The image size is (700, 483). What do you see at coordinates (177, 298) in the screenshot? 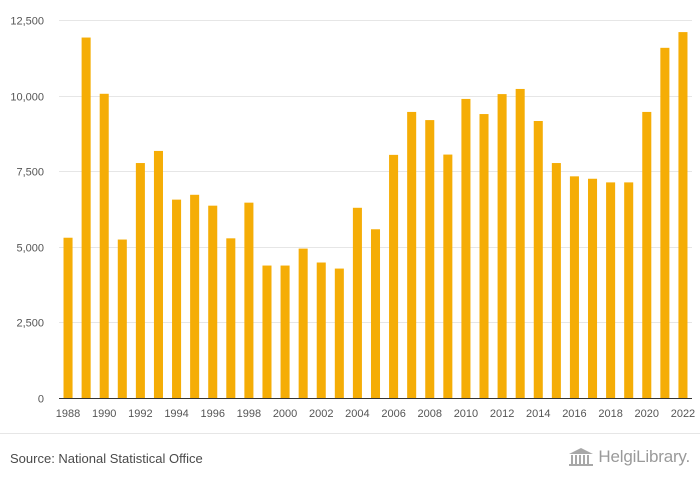
I see `bar-1994` at bounding box center [177, 298].